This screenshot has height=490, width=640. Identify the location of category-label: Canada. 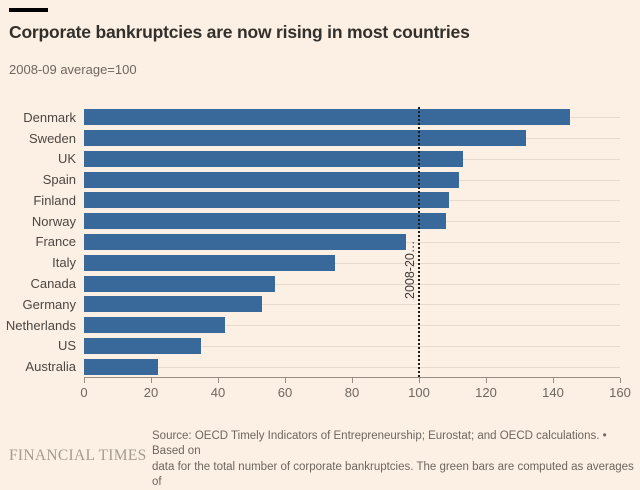
(53, 283).